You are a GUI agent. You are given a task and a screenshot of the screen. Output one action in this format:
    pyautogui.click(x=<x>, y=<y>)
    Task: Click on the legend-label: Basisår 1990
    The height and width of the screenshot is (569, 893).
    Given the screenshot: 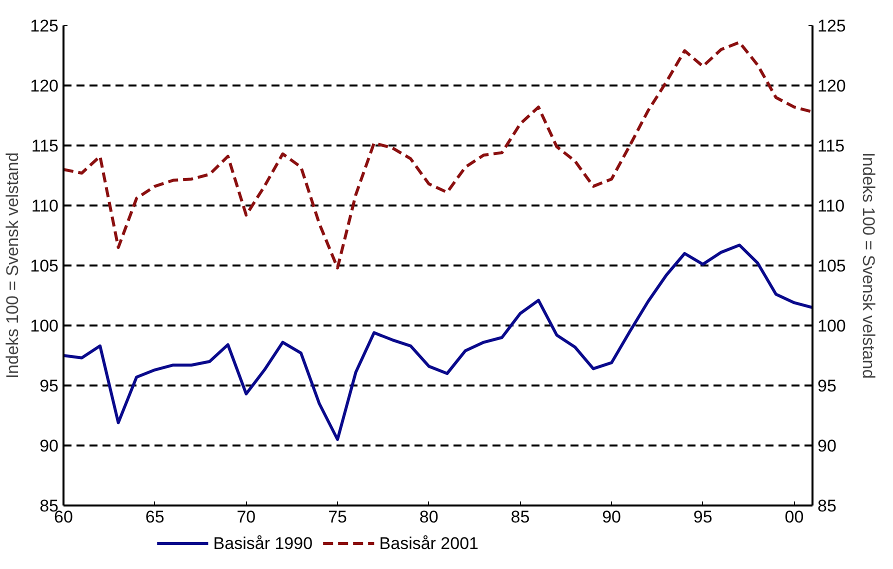 What is the action you would take?
    pyautogui.click(x=263, y=543)
    